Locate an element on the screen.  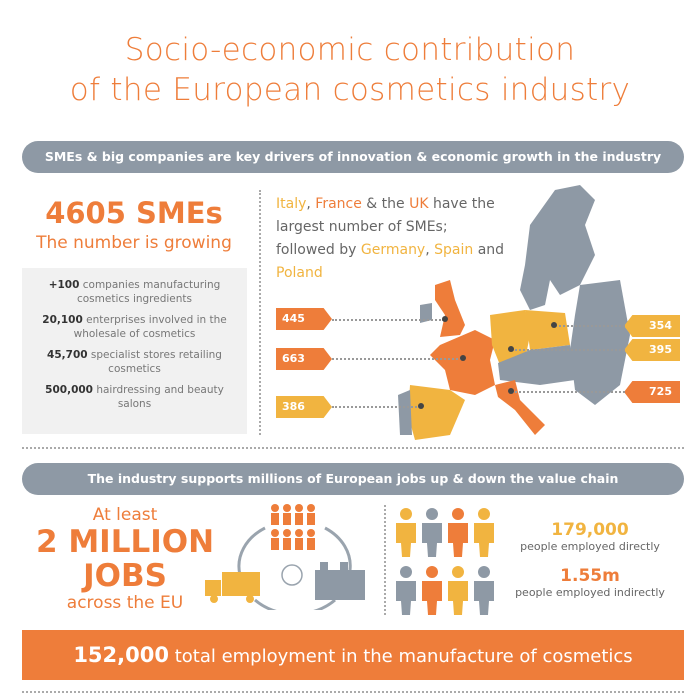
people-icons is located at coordinates (445, 561).